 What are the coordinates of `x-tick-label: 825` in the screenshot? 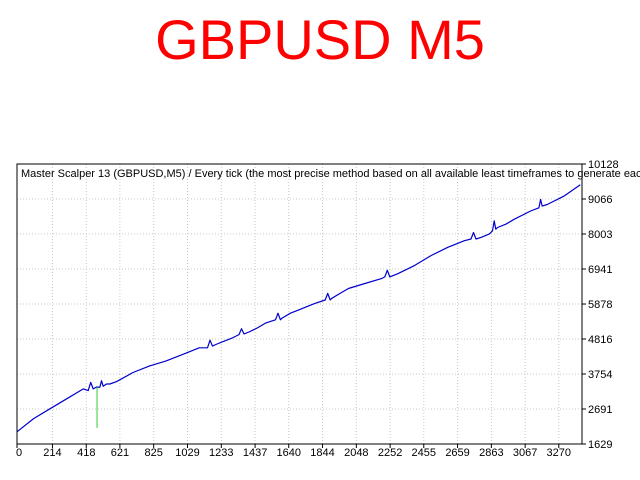 It's located at (154, 453).